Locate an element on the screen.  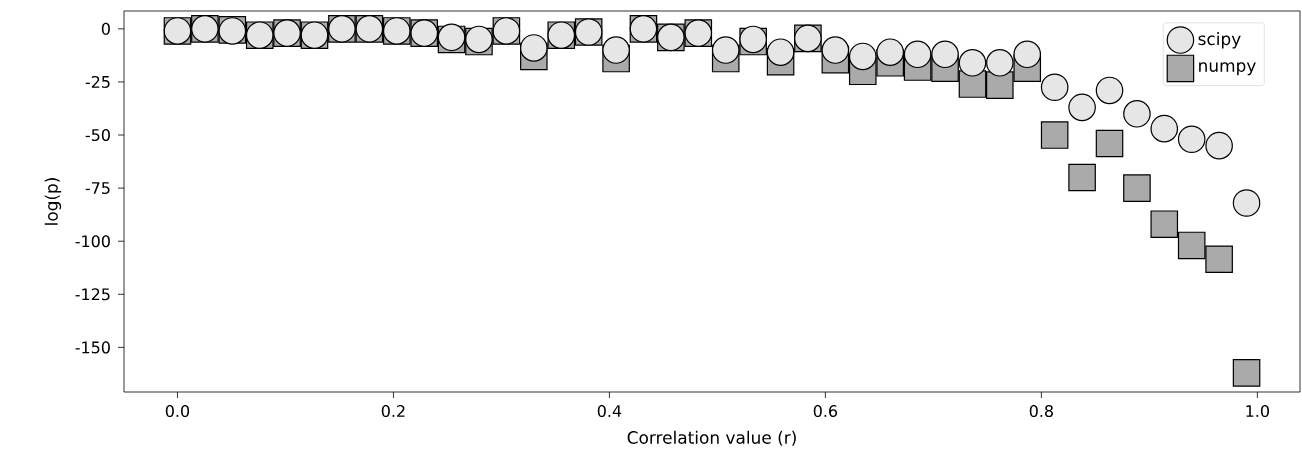
x-tick-label: 1.0 is located at coordinates (1257, 411).